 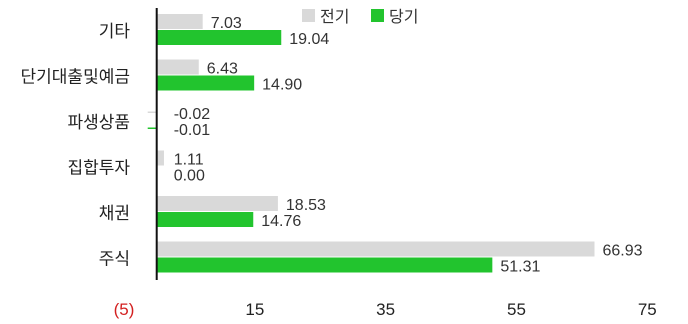 I want to click on legend-swatch-curr, so click(x=377, y=15).